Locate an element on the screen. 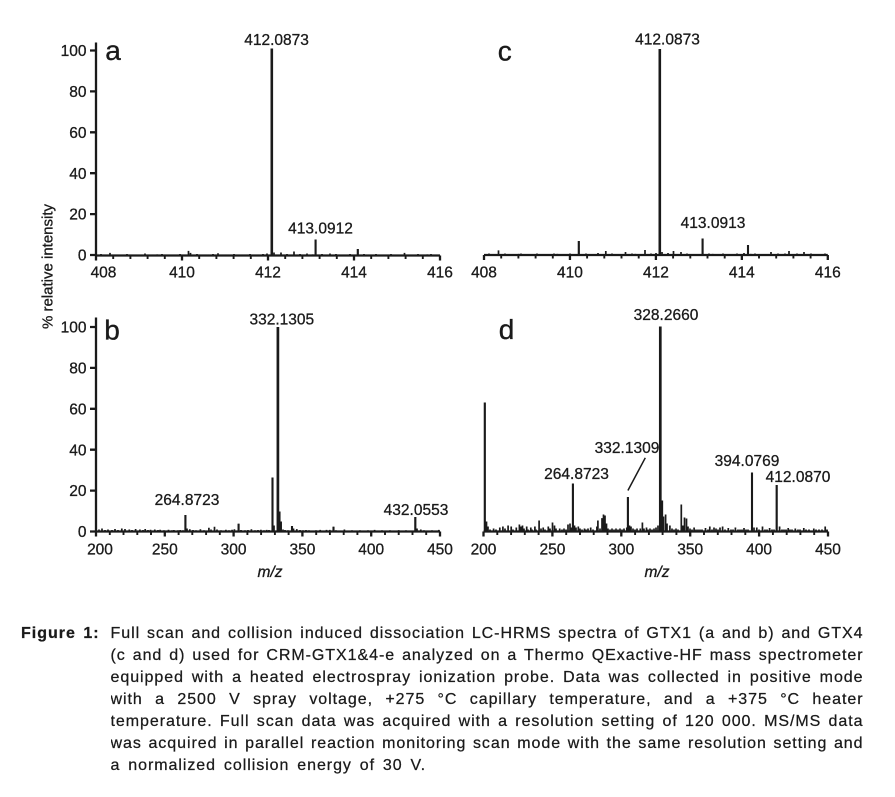 The image size is (895, 797). svg-text: a is located at coordinates (113, 50).